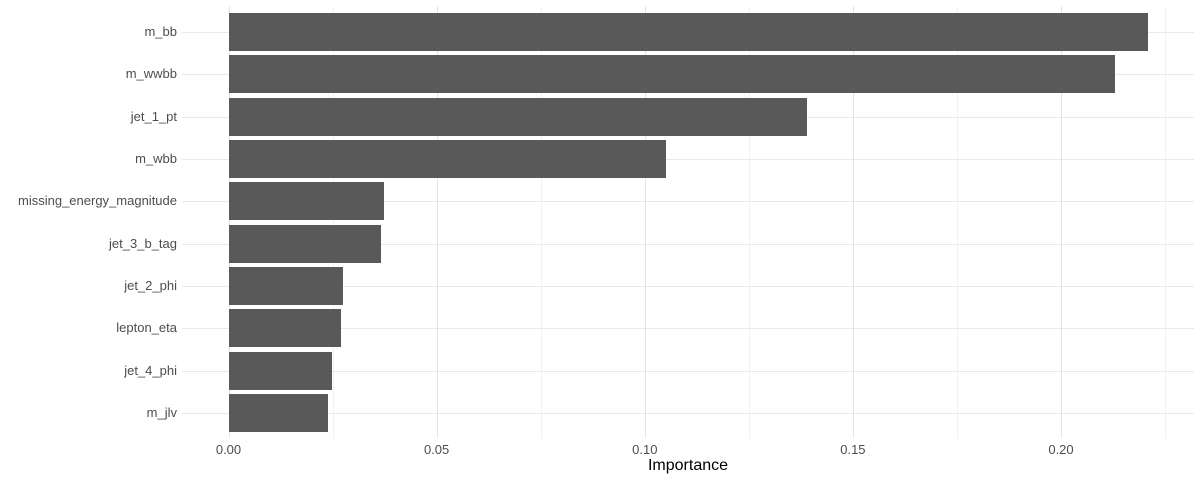 The height and width of the screenshot is (483, 1200). I want to click on importance-bar-jet_2_phi, so click(286, 286).